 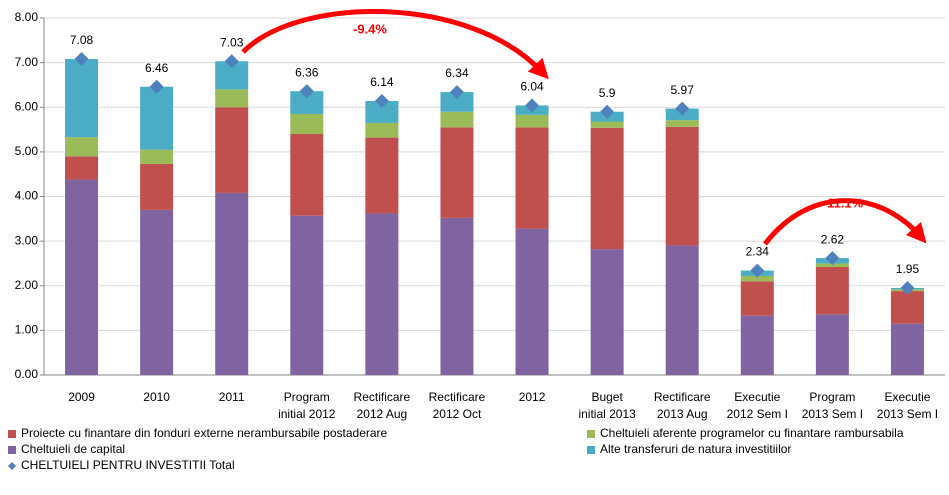 What do you see at coordinates (757, 405) in the screenshot?
I see `x-tick-label: Executie 2012 Sem I` at bounding box center [757, 405].